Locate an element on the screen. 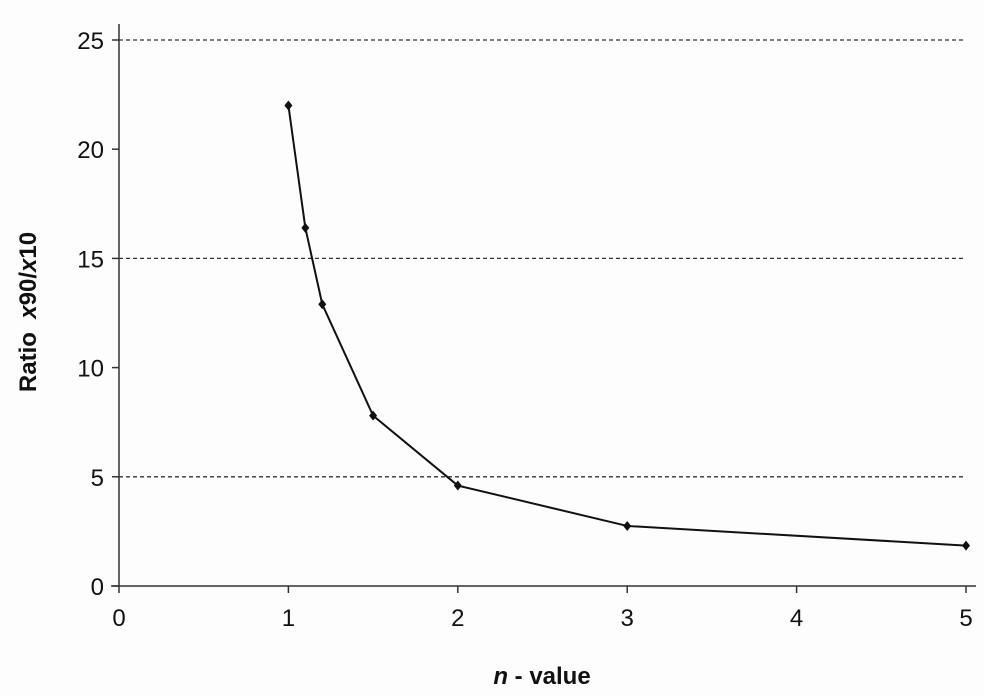 This screenshot has height=696, width=984. y-tick-label: 0 is located at coordinates (97, 587).